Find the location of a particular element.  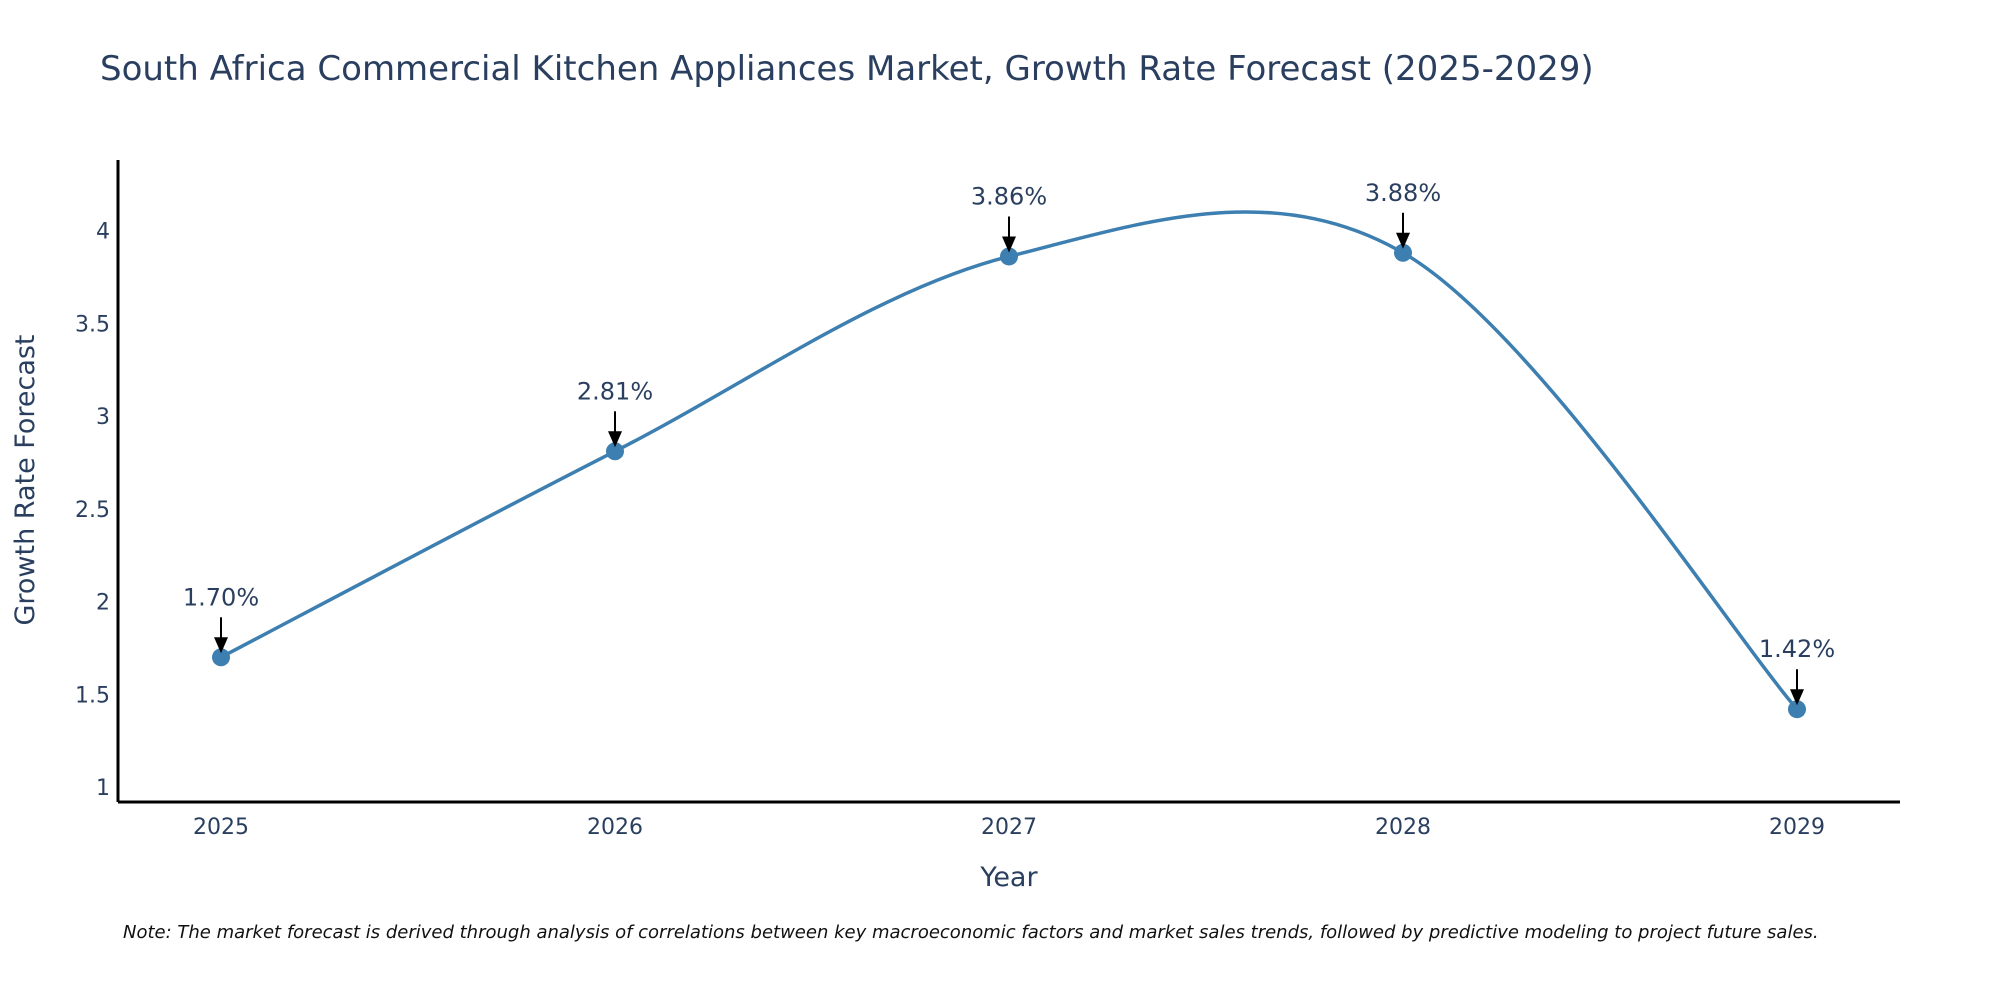

x-tick-label: 2025 is located at coordinates (221, 827).